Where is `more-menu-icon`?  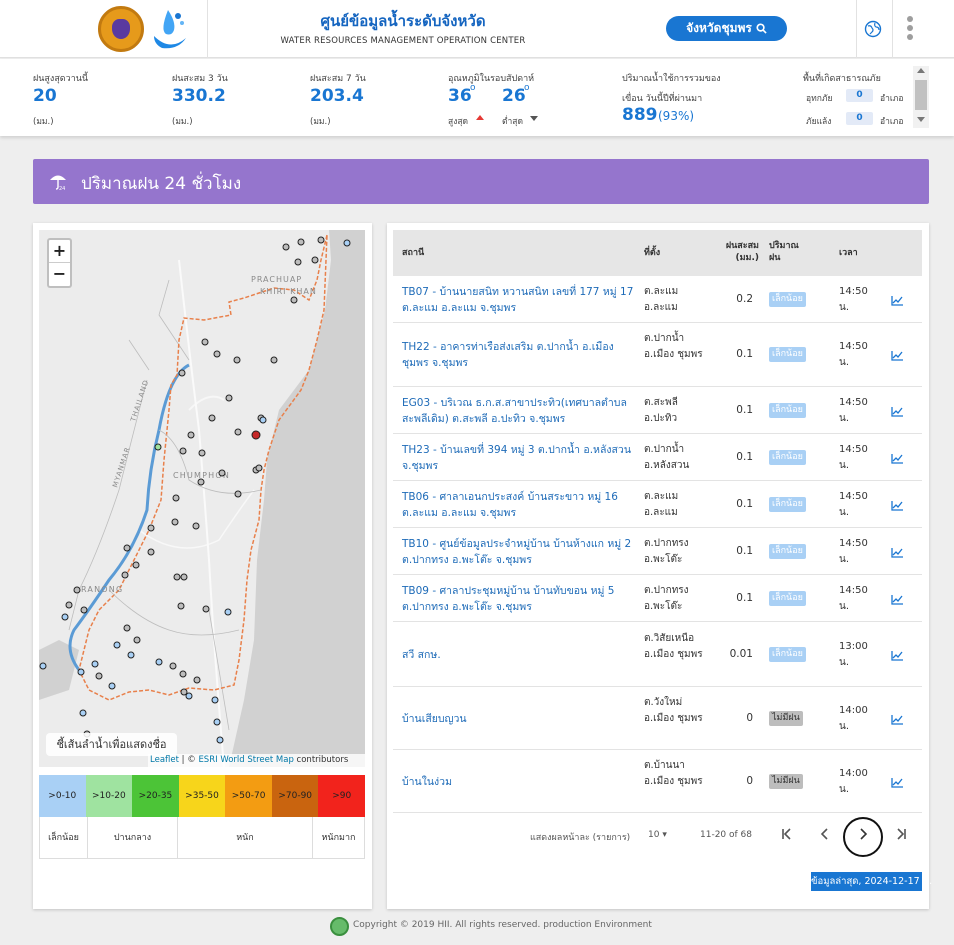 more-menu-icon is located at coordinates (910, 29).